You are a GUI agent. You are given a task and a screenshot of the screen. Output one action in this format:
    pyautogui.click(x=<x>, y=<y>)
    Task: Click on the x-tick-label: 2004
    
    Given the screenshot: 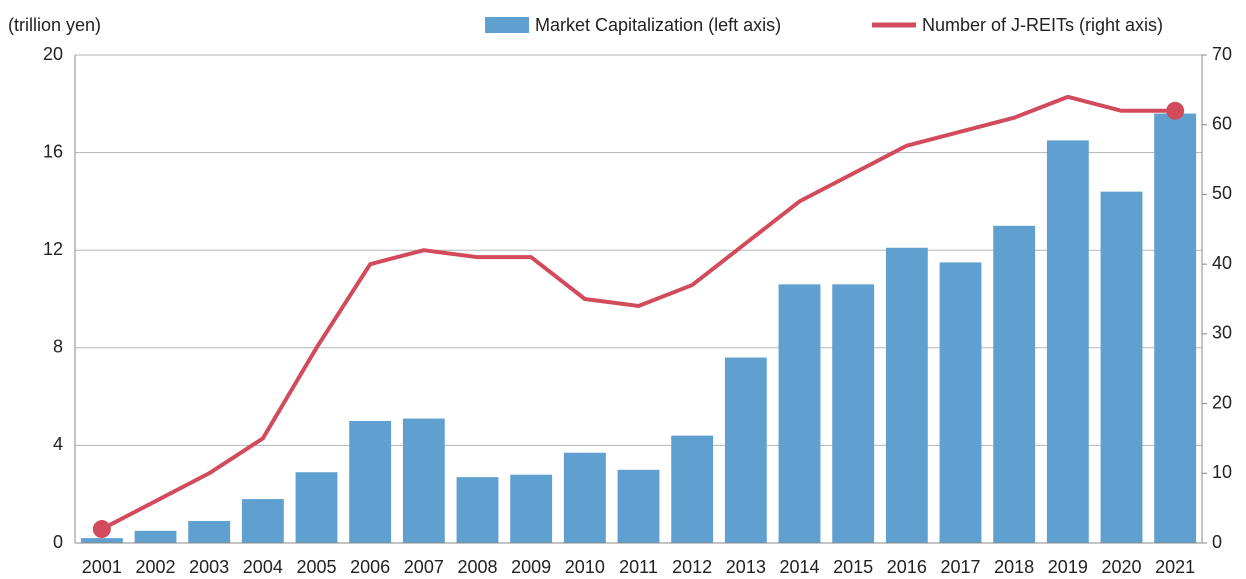 What is the action you would take?
    pyautogui.click(x=263, y=567)
    